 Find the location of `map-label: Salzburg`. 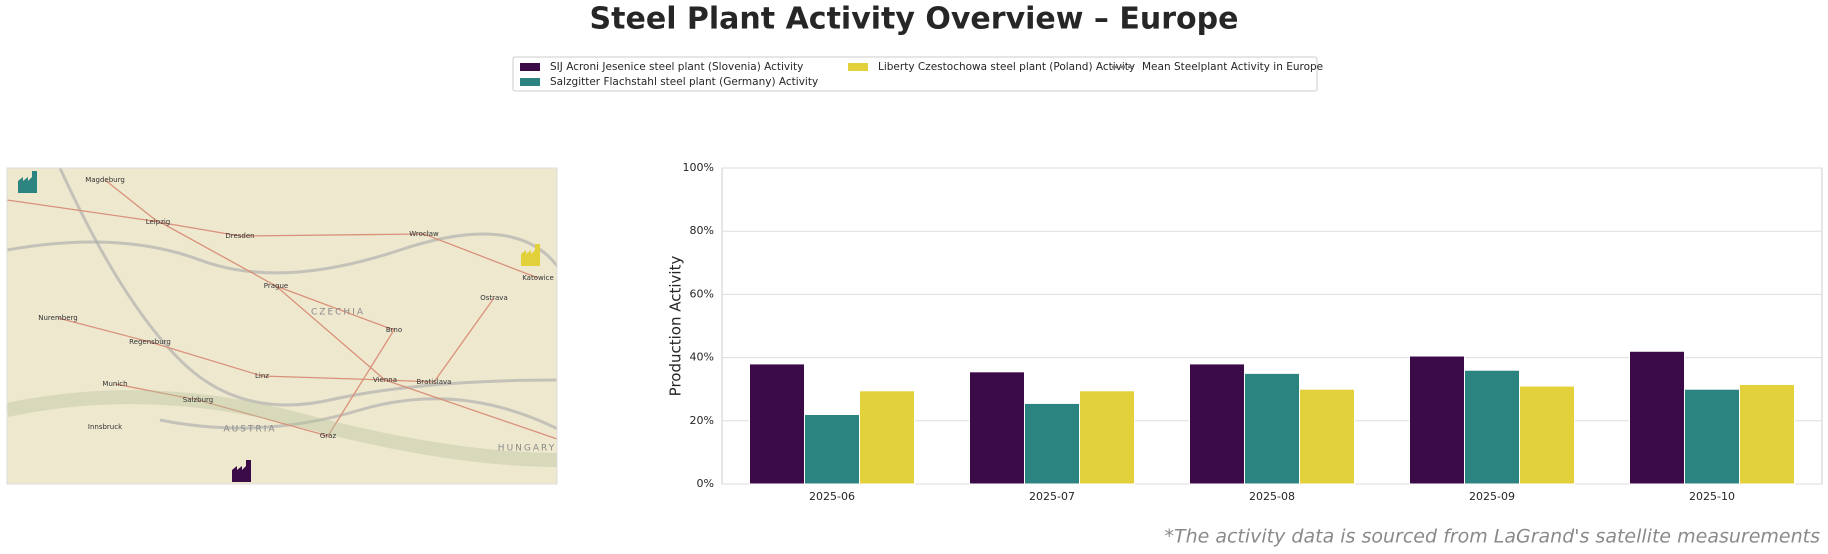

map-label: Salzburg is located at coordinates (198, 400).